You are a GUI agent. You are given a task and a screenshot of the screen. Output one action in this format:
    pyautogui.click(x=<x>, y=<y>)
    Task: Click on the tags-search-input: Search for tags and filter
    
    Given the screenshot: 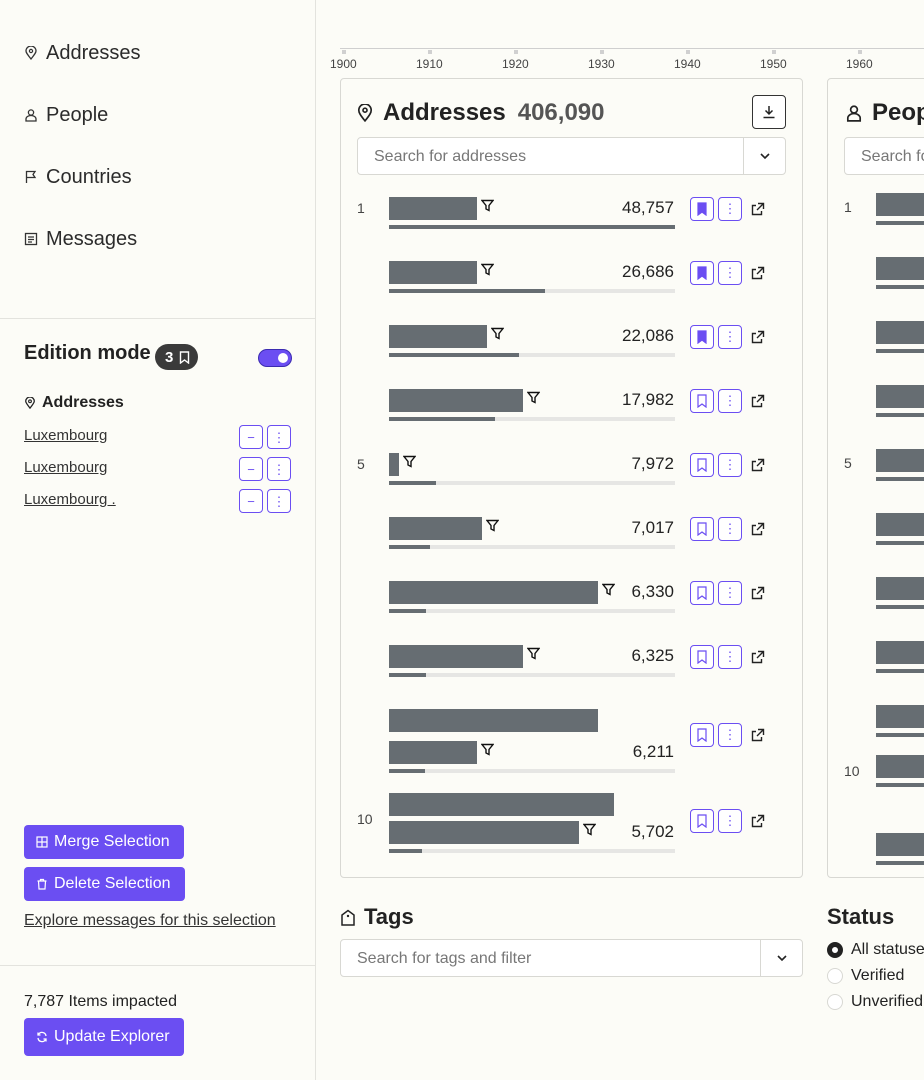 What is the action you would take?
    pyautogui.click(x=571, y=958)
    